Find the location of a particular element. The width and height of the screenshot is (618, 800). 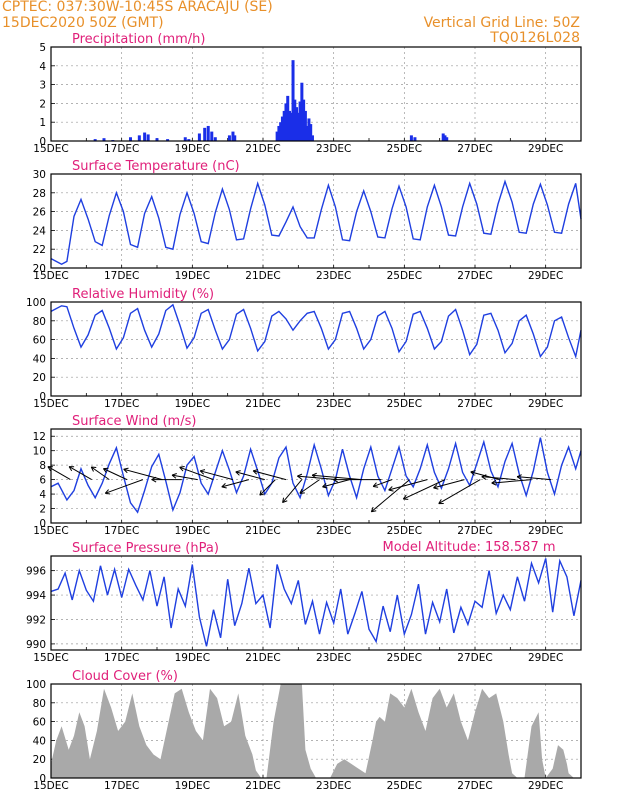

surface-temperature-frame is located at coordinates (316, 221).